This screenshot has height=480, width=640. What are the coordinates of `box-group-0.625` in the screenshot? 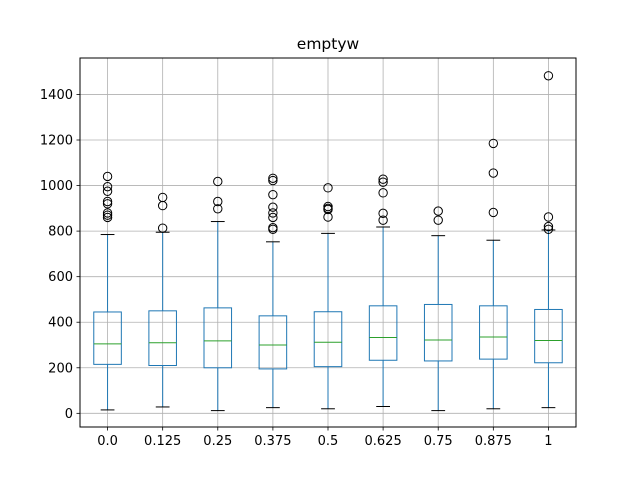 It's located at (383, 290).